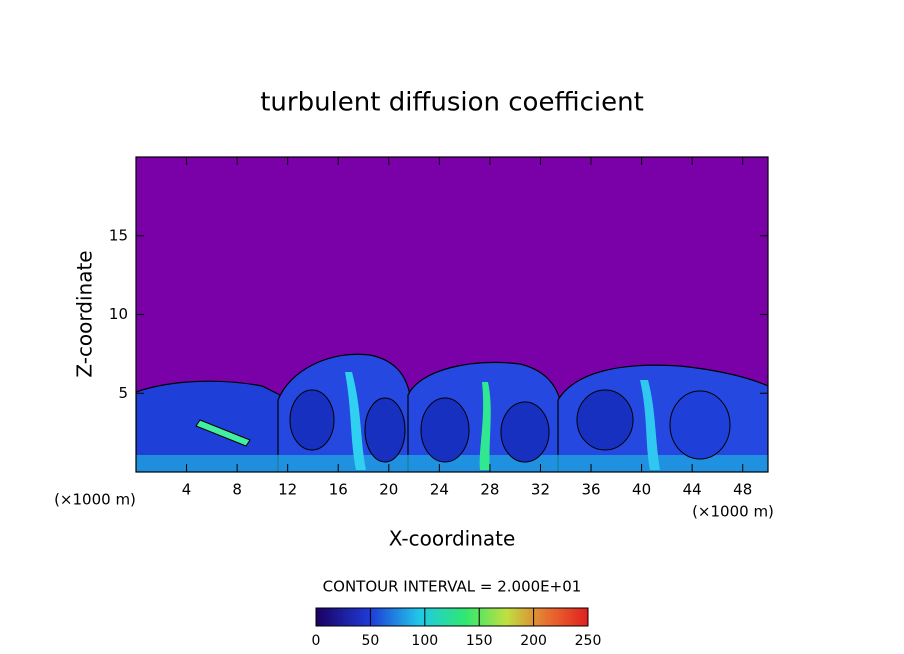 The image size is (904, 654). What do you see at coordinates (540, 490) in the screenshot?
I see `x-tick-label: 32` at bounding box center [540, 490].